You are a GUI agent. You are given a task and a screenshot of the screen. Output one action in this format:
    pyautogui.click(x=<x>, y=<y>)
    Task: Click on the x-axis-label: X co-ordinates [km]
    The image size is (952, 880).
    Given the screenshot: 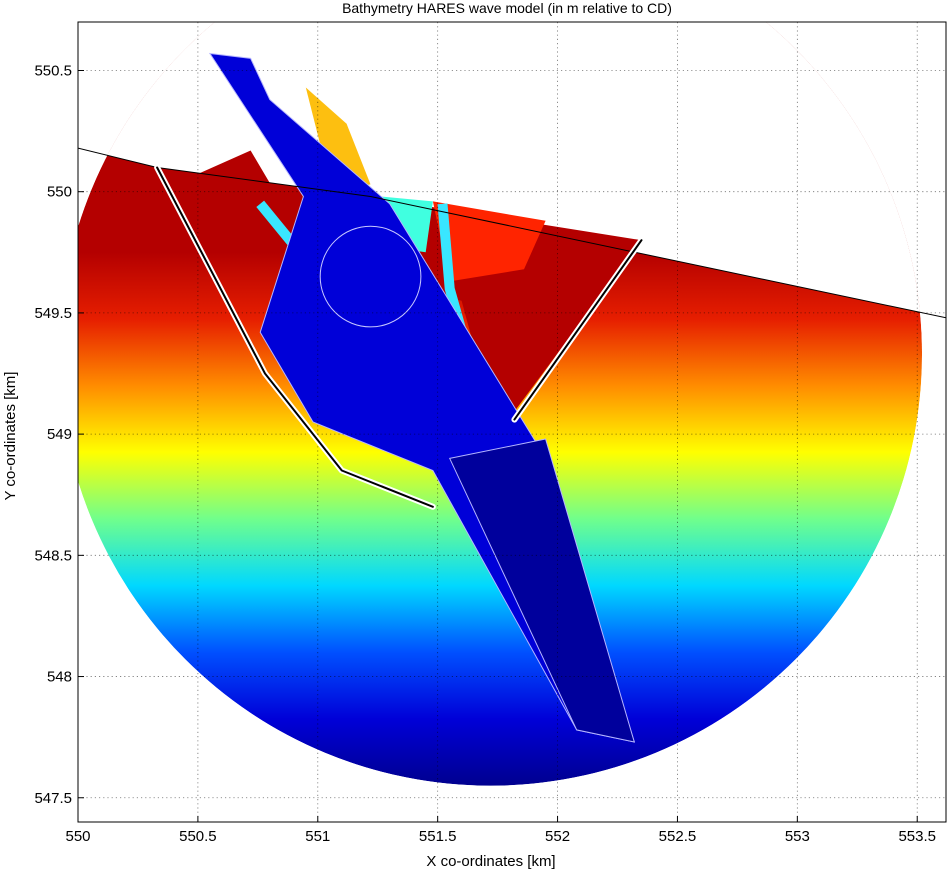 What is the action you would take?
    pyautogui.click(x=490, y=861)
    